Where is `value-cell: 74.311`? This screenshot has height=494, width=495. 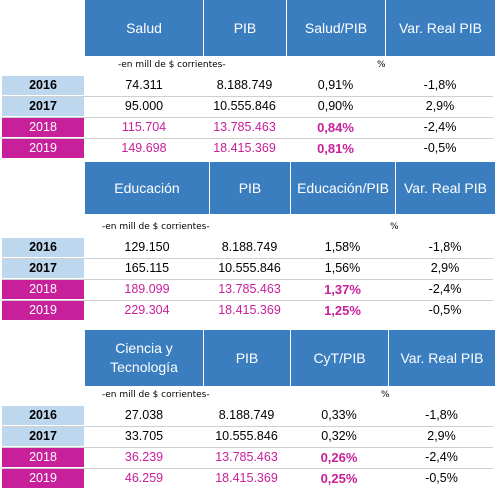 value-cell: 74.311 is located at coordinates (144, 85).